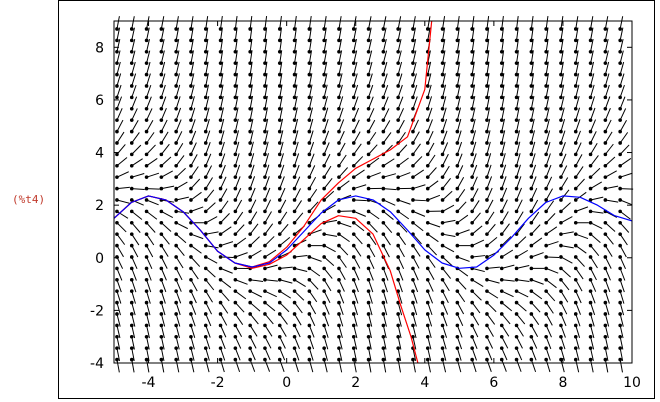 The height and width of the screenshot is (402, 660). What do you see at coordinates (286, 383) in the screenshot?
I see `x-tick-label: 0` at bounding box center [286, 383].